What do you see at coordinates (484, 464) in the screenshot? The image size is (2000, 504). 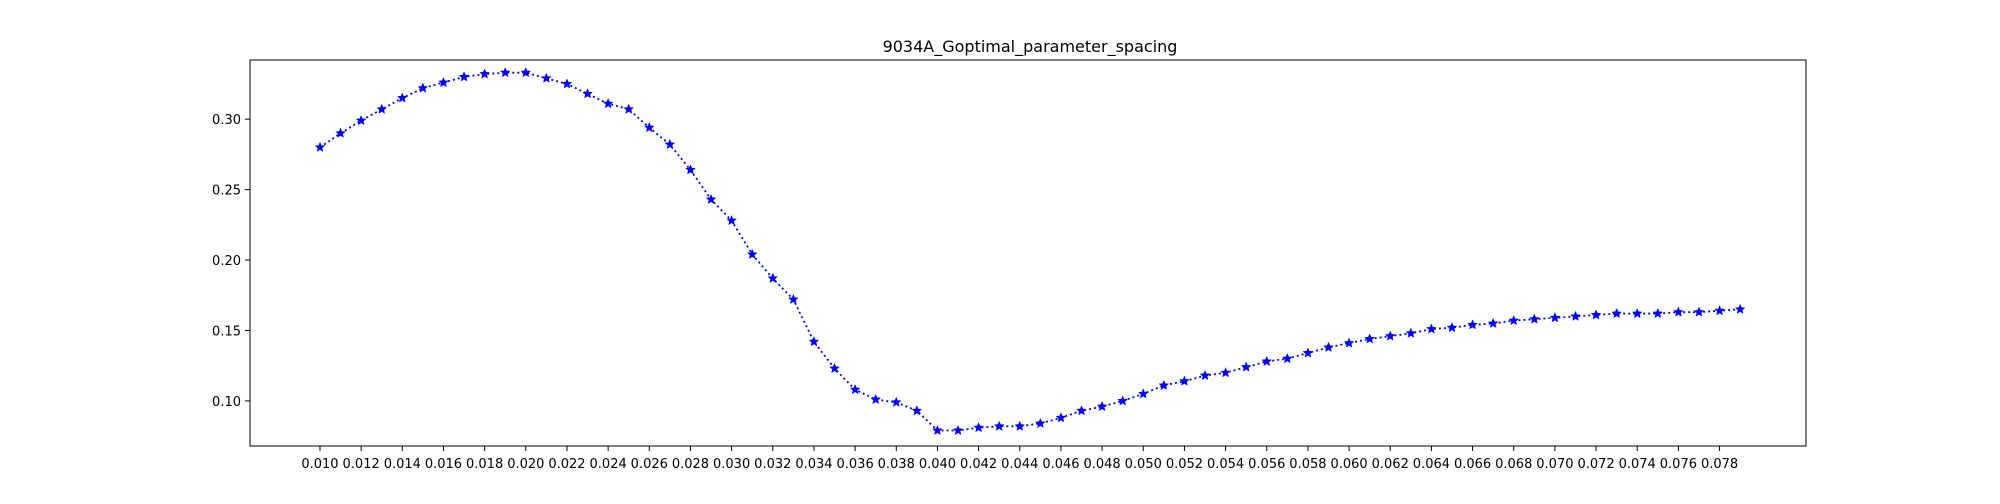 I see `x-tick-label: 0.018` at bounding box center [484, 464].